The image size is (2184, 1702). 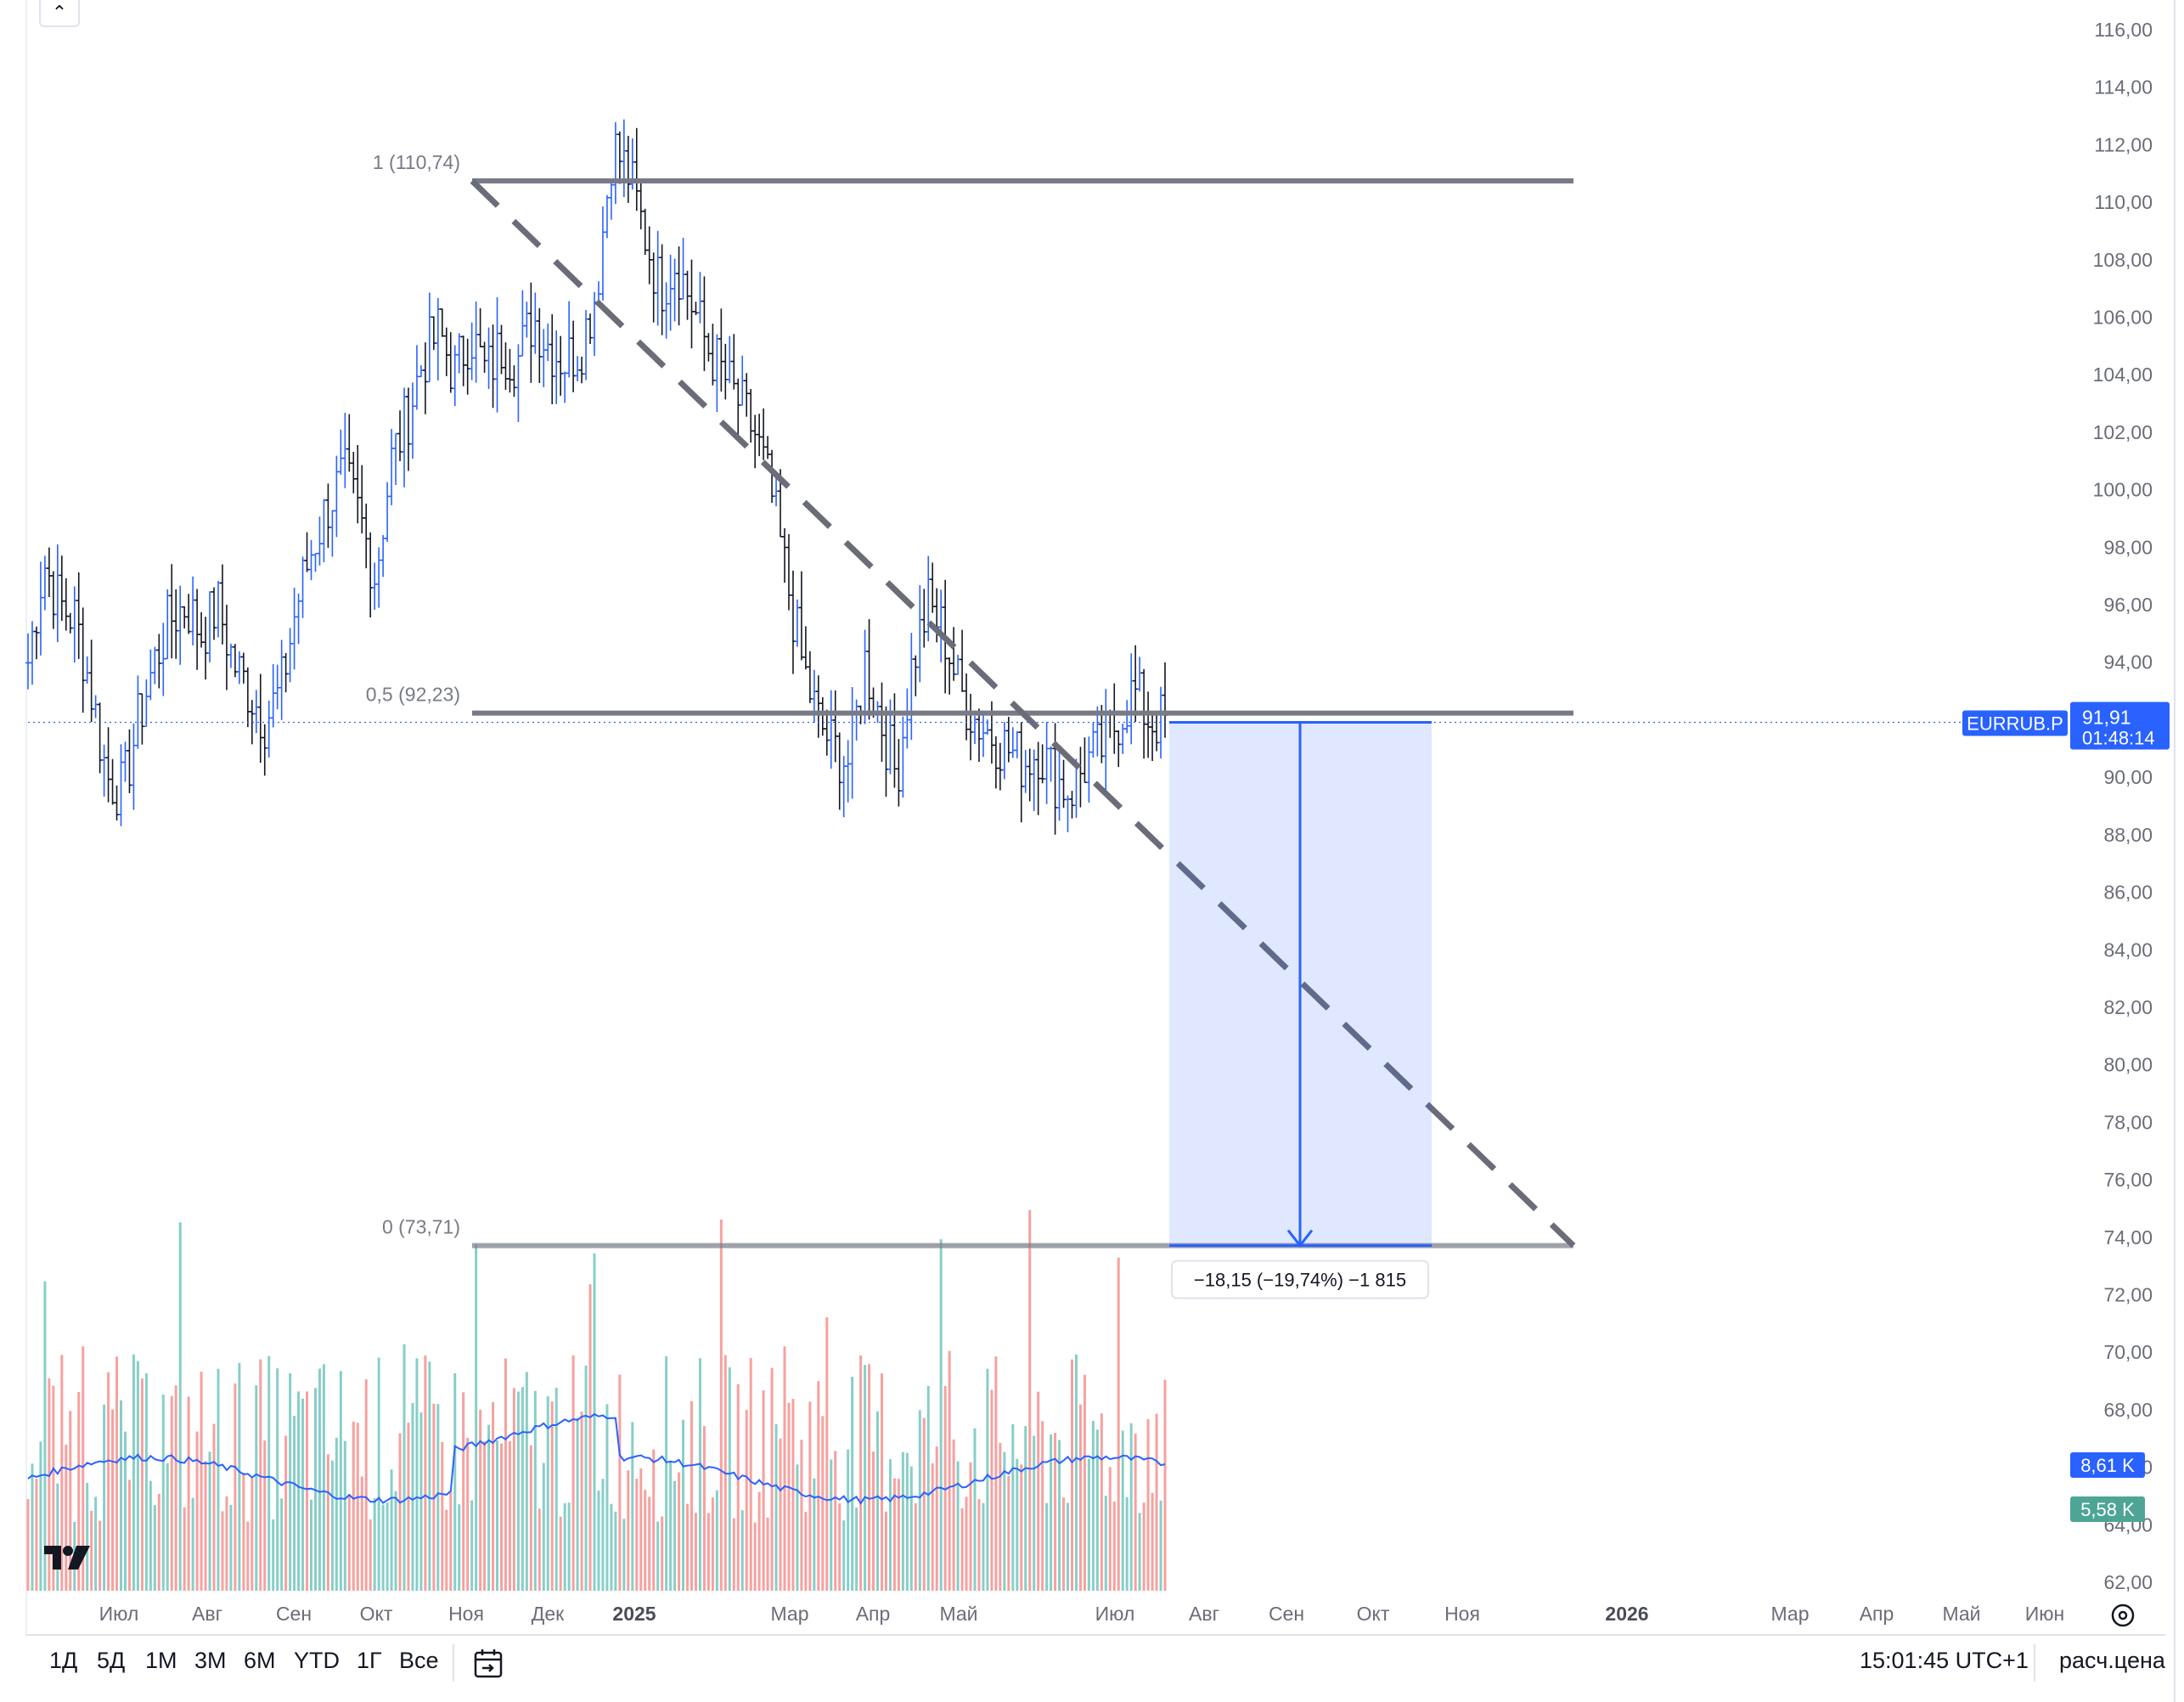 I want to click on price-mode-toggle: расч.цена, so click(x=2112, y=1661).